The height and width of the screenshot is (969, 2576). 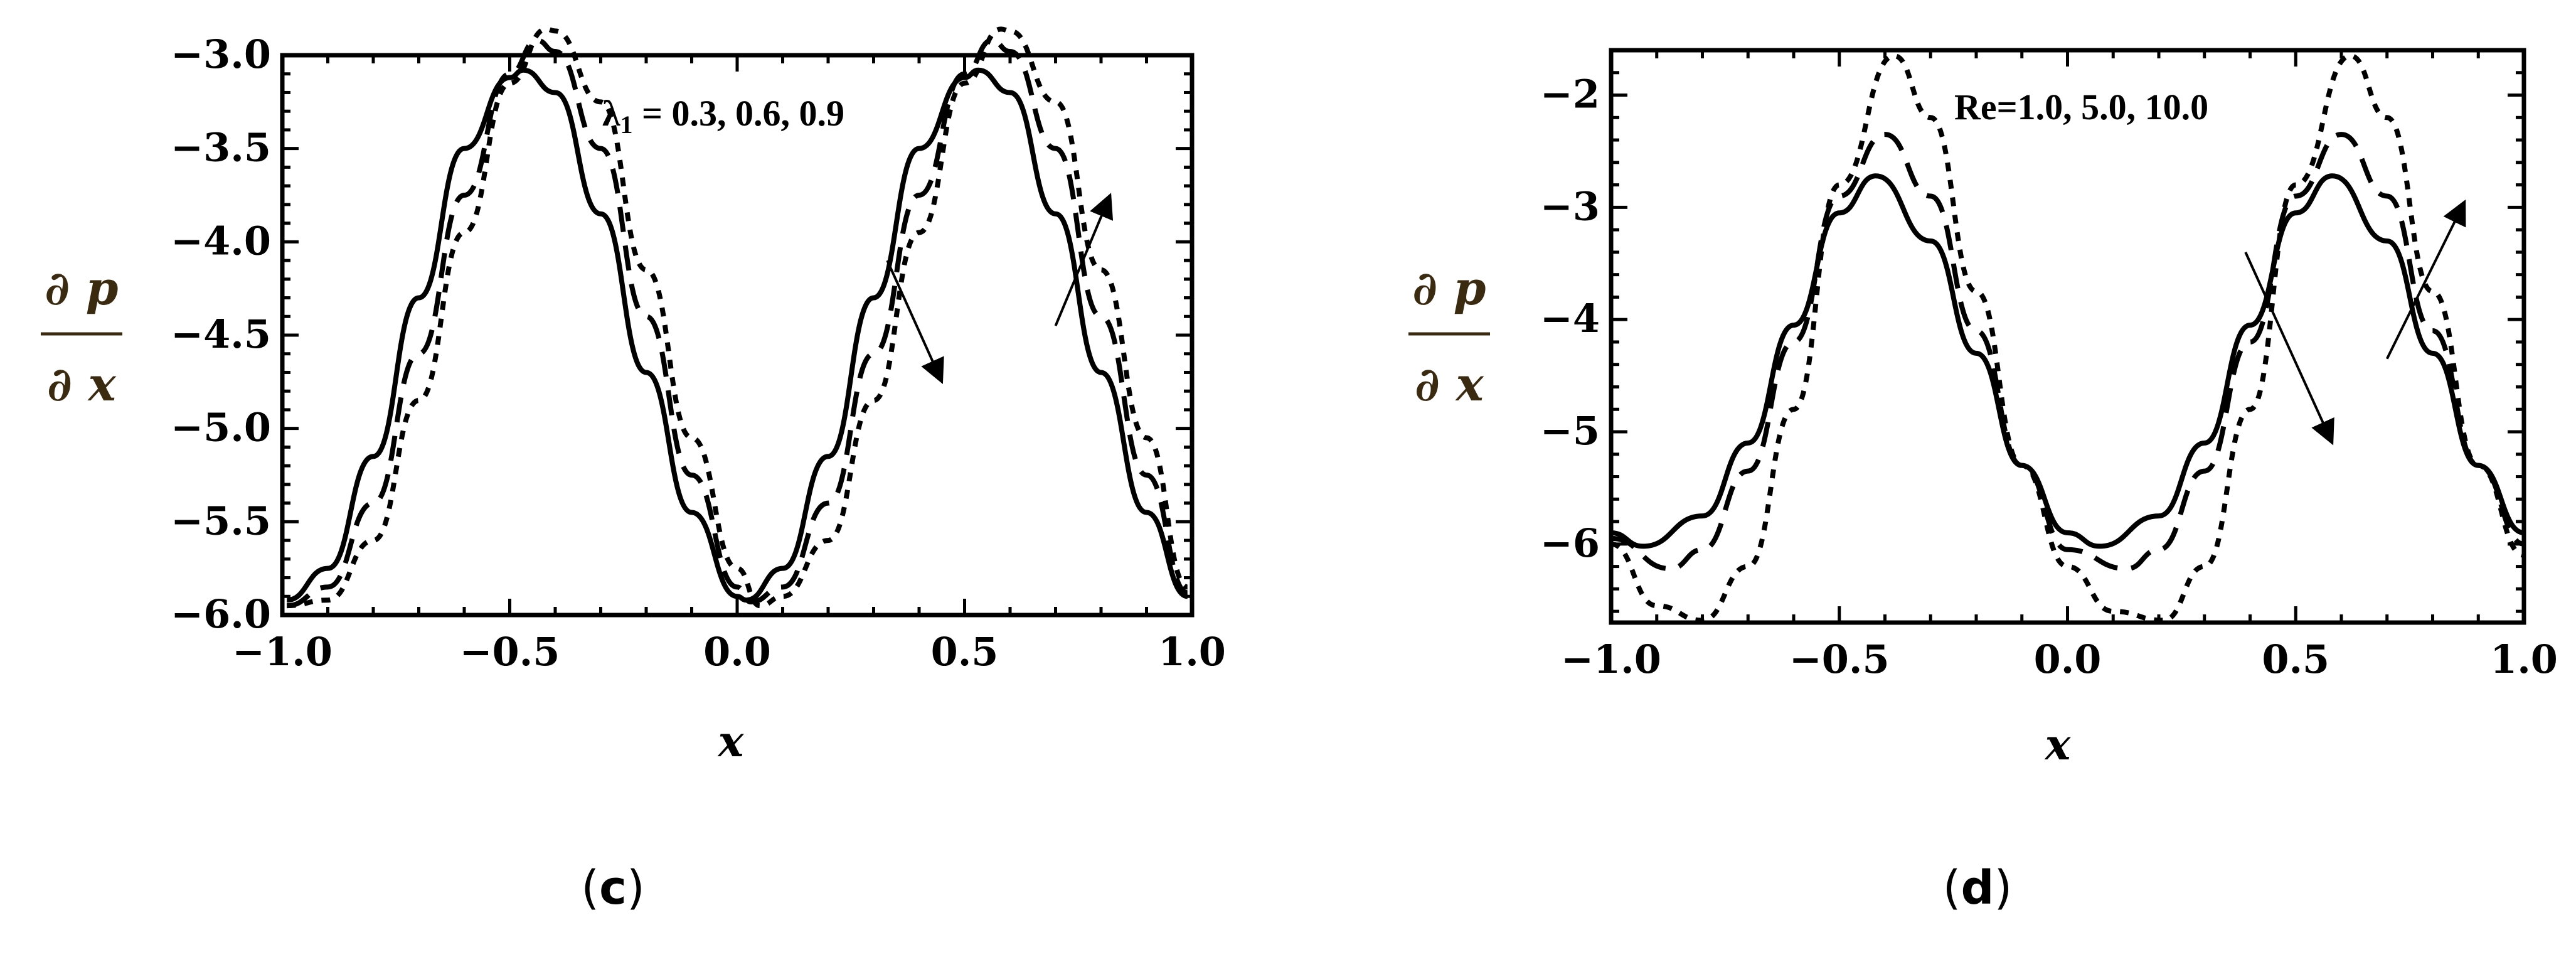 I want to click on panel-d-arrows, so click(x=2355, y=323).